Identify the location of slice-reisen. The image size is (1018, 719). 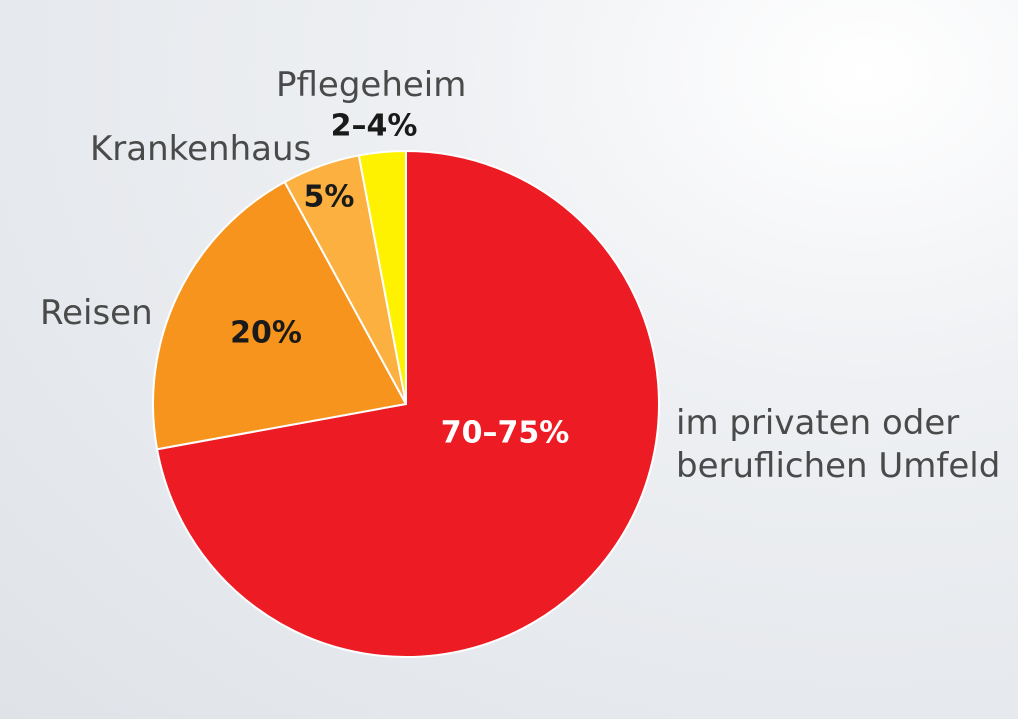
(279, 315).